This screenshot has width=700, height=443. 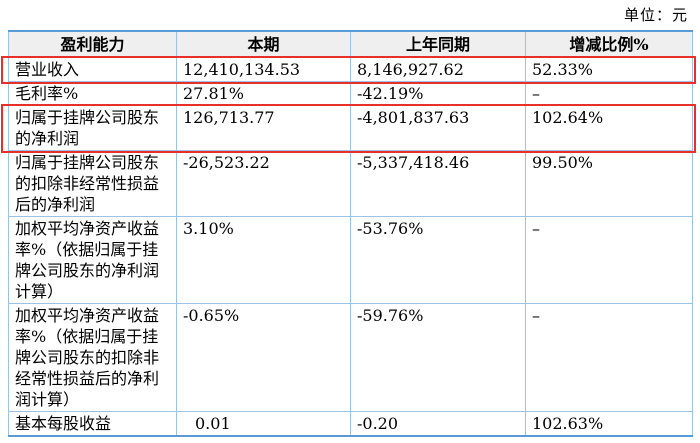 I want to click on col-header-metric: 盈利能力, so click(x=92, y=44).